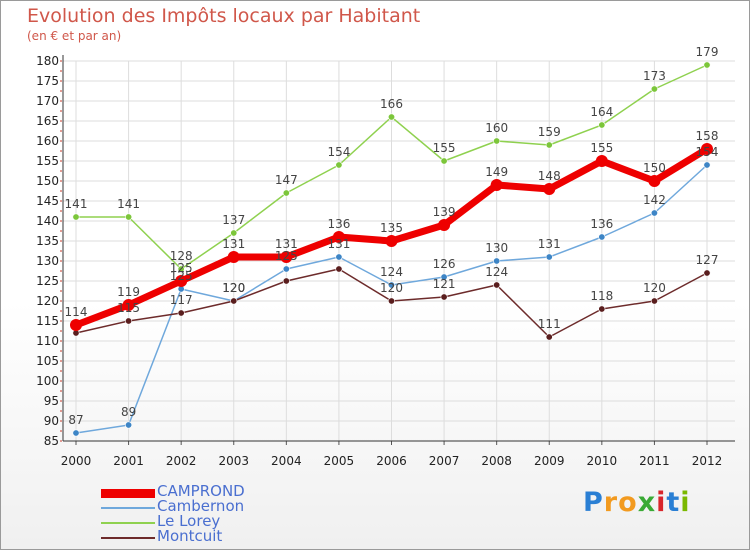  What do you see at coordinates (673, 502) in the screenshot?
I see `logo-letter: t` at bounding box center [673, 502].